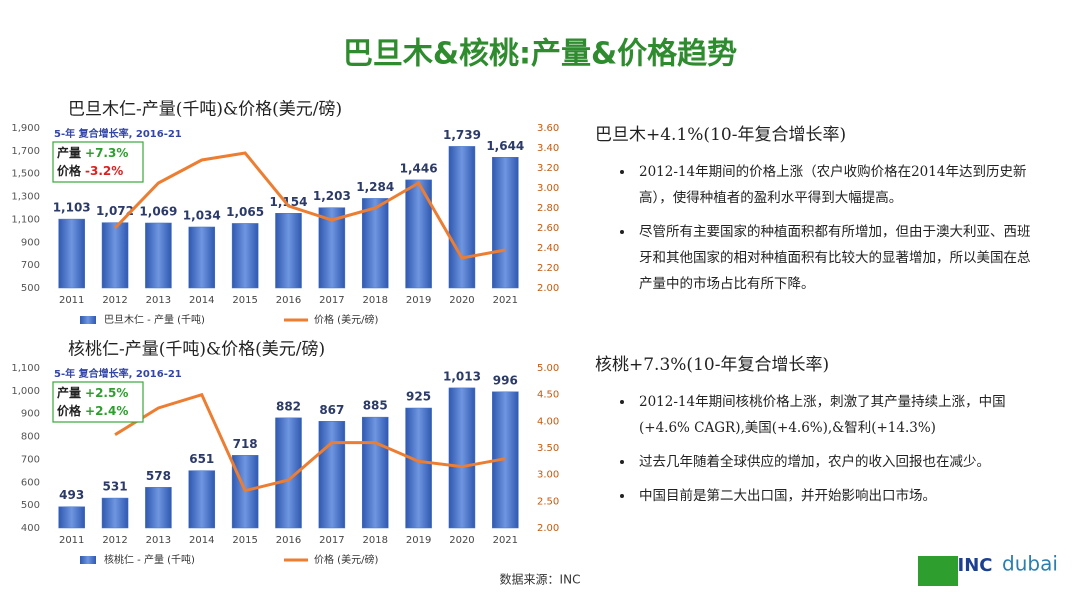 This screenshot has height=608, width=1080. I want to click on annotation-item: 价格 +2.4%, so click(92, 410).